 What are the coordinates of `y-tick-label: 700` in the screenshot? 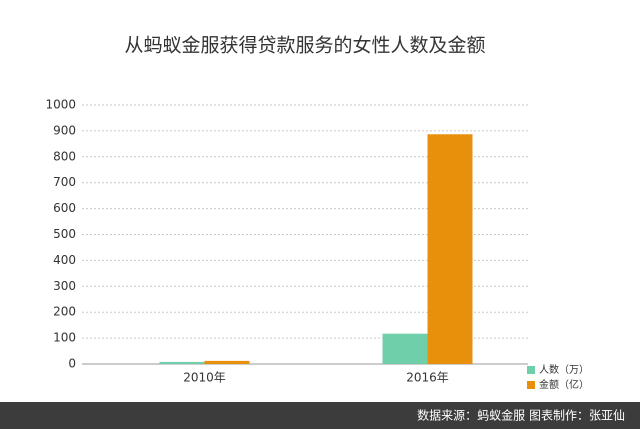 It's located at (64, 182).